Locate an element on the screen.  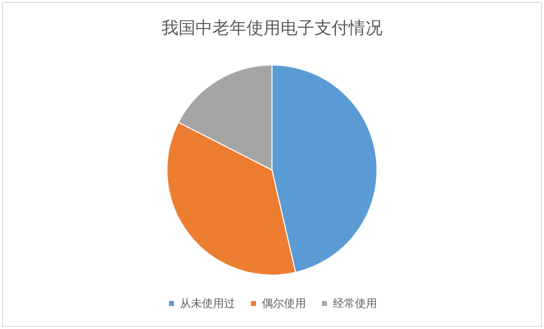
legend-label: 经常使用 is located at coordinates (355, 303).